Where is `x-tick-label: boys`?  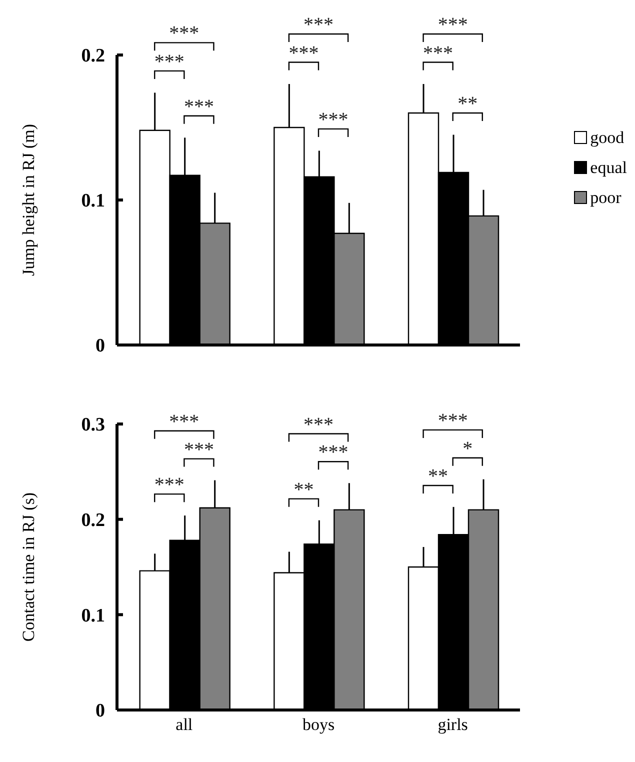 x-tick-label: boys is located at coordinates (318, 724).